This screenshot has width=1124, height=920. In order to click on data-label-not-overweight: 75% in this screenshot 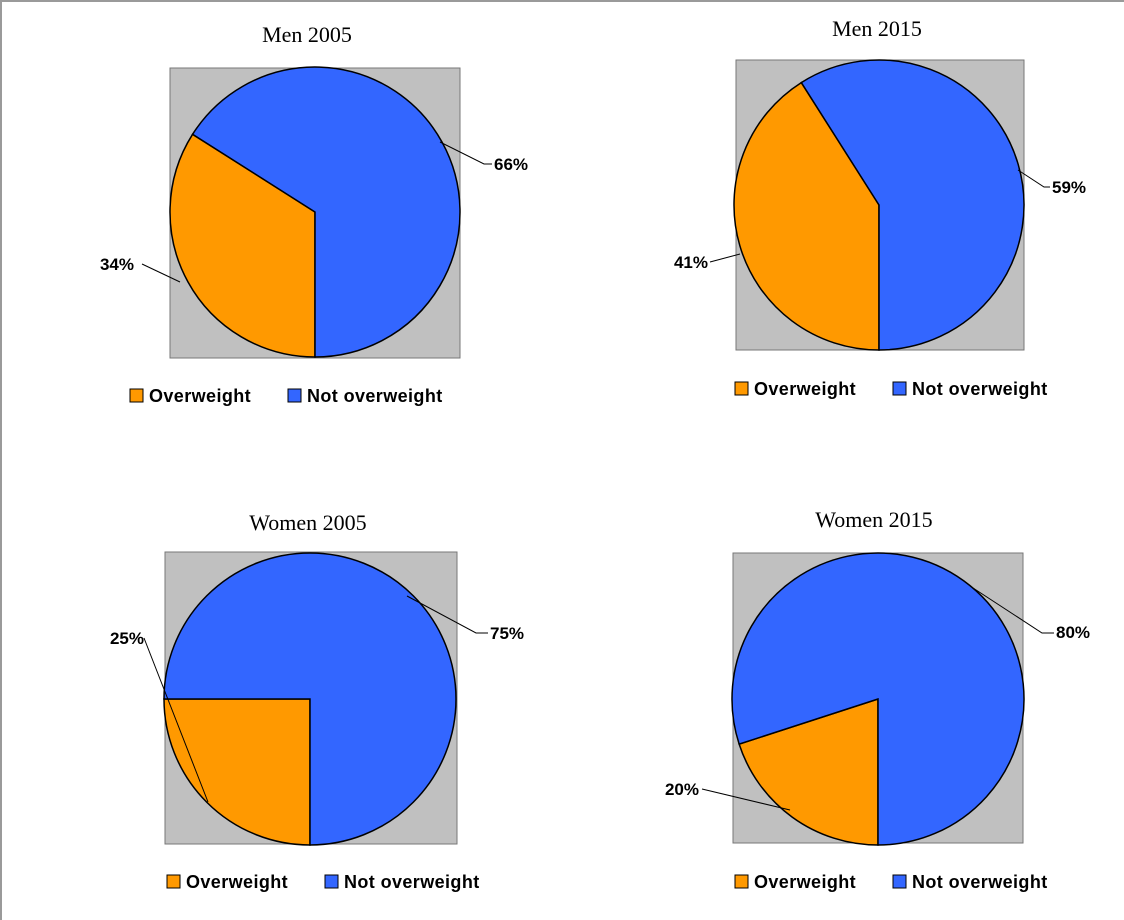, I will do `click(507, 633)`.